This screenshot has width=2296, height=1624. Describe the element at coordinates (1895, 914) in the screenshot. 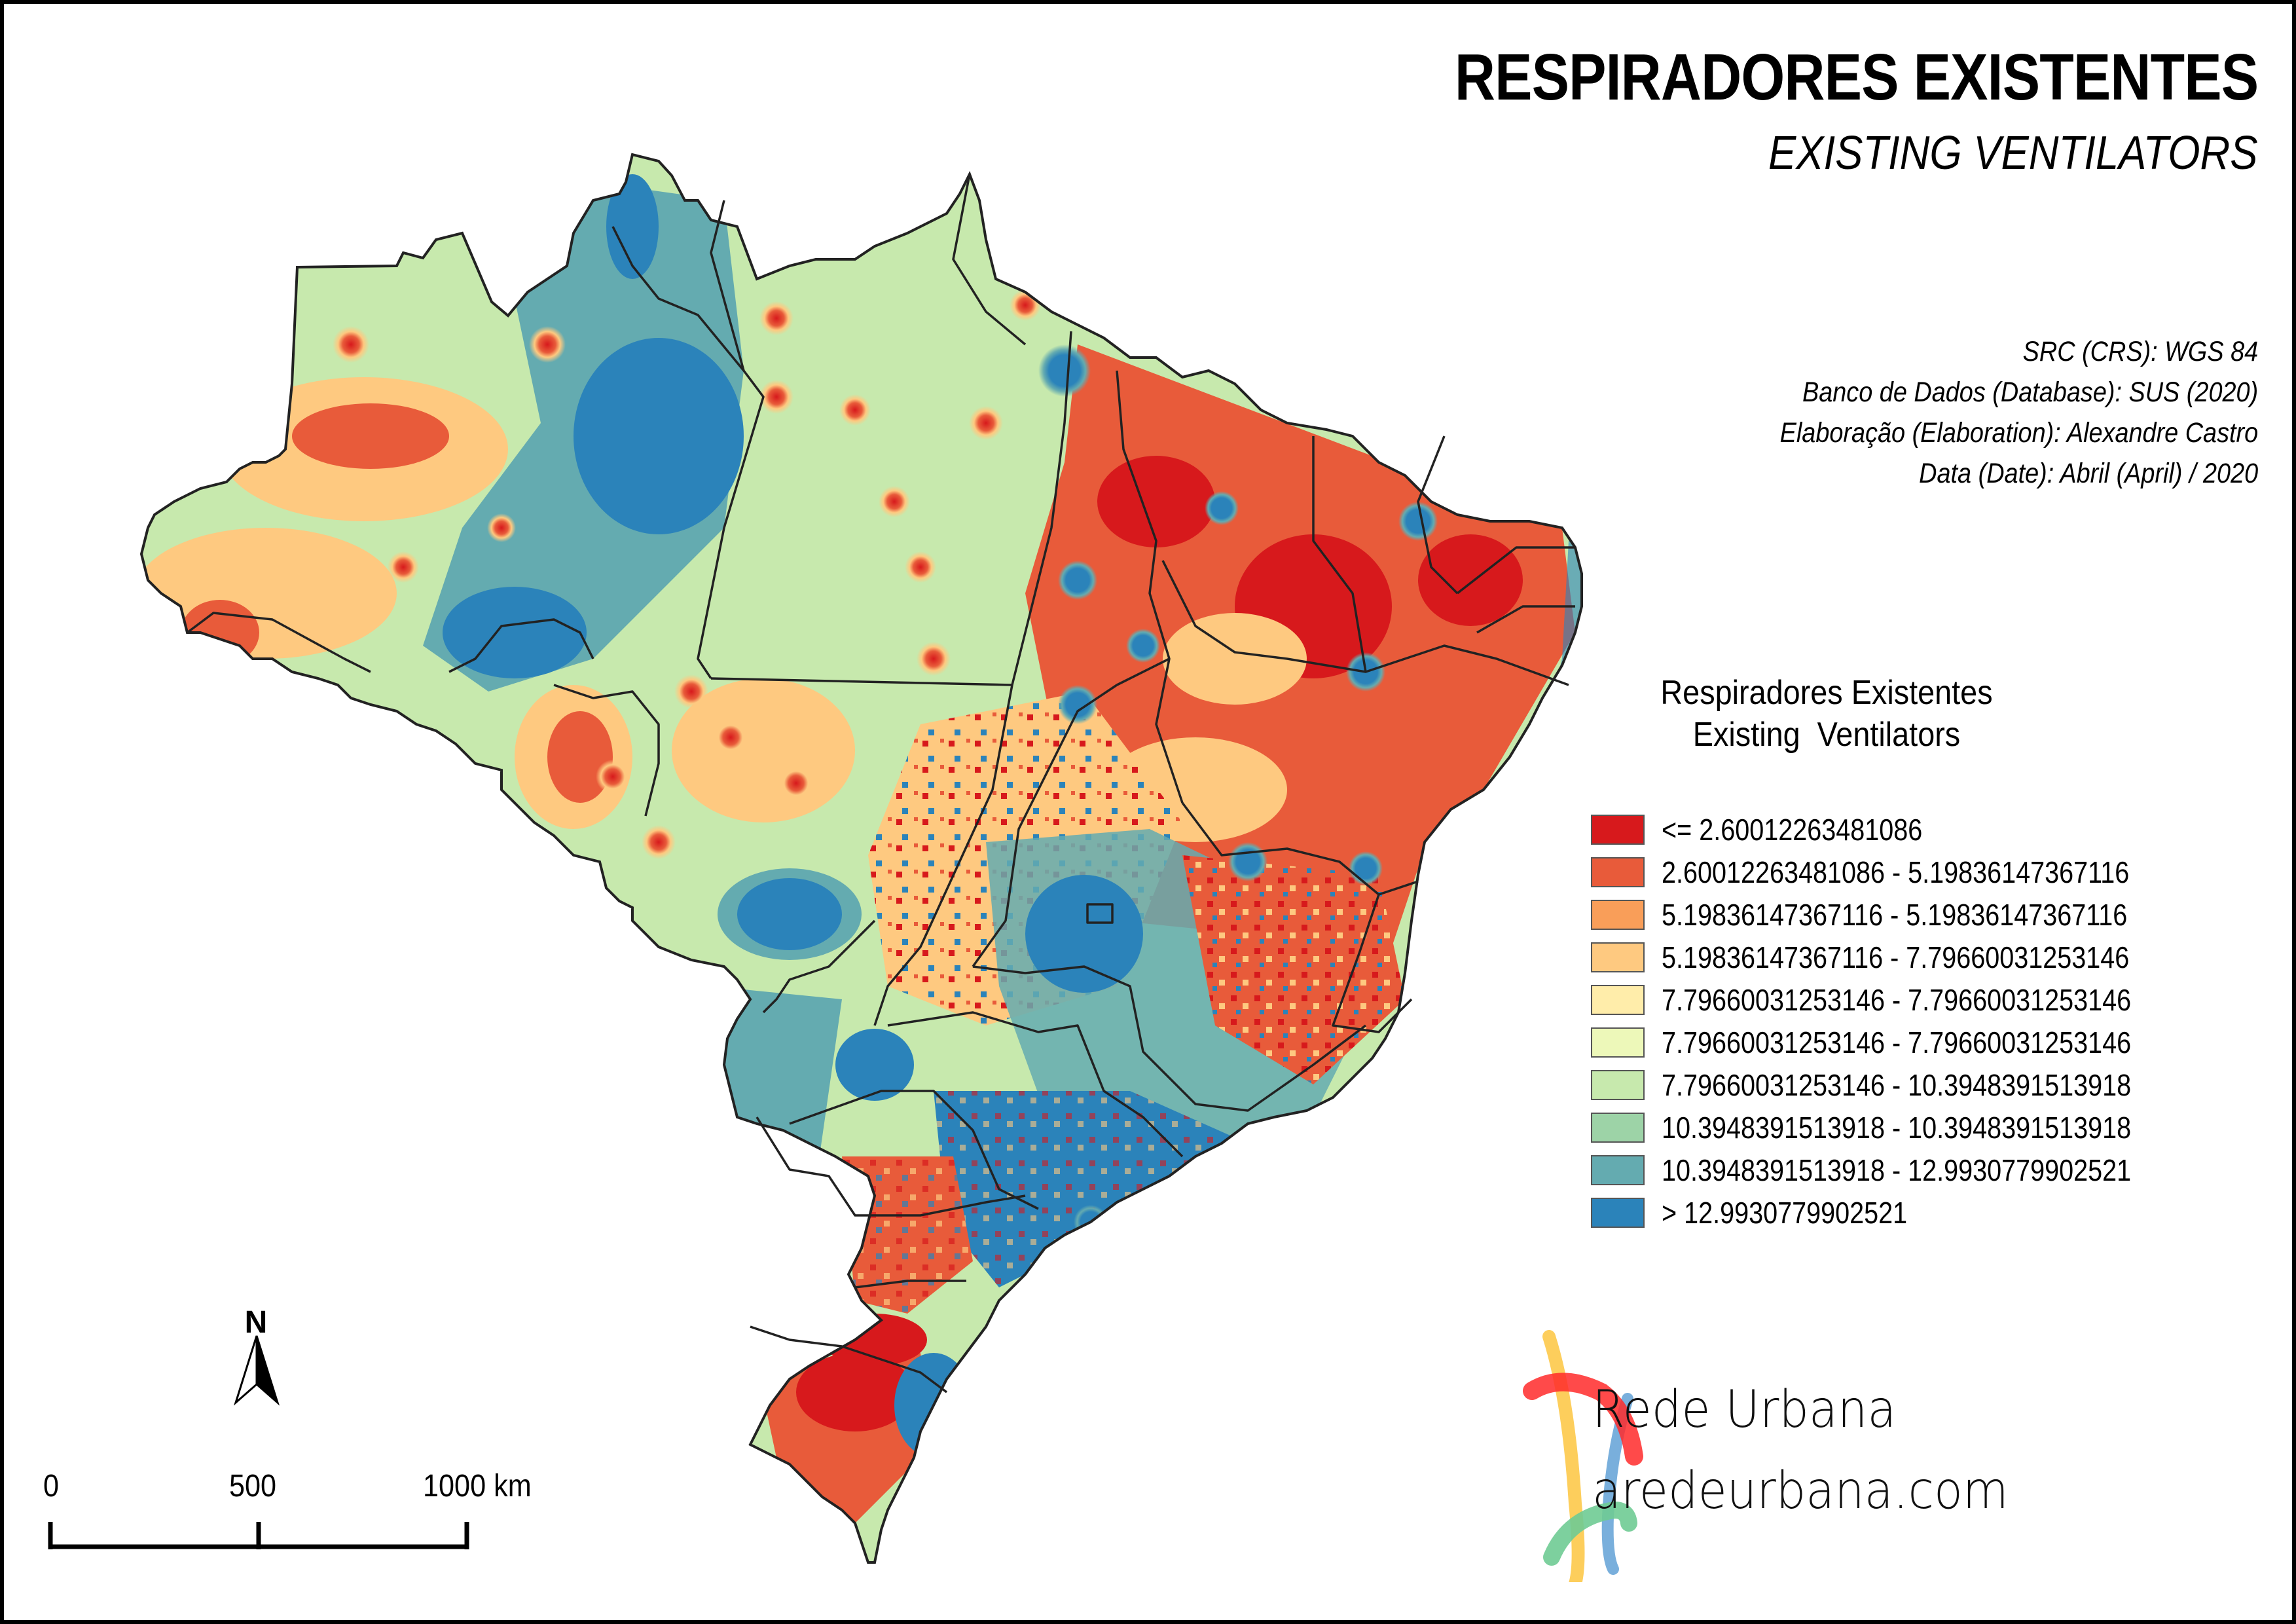

I see `legend-label: 5.19836147367116 - 5.19836147367116` at that location.